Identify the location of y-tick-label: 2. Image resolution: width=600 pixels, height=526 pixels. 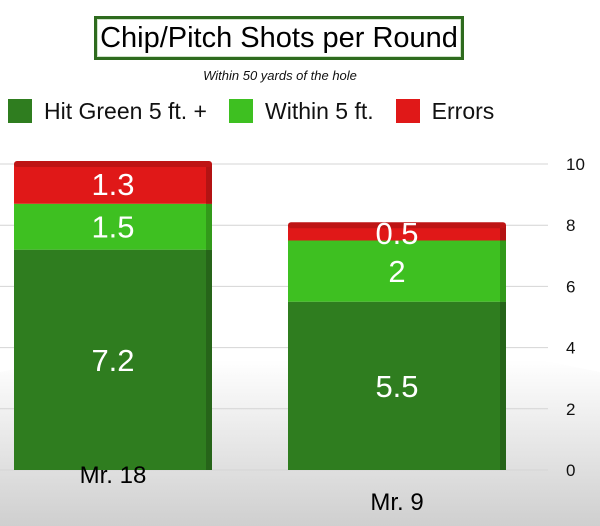
(570, 409).